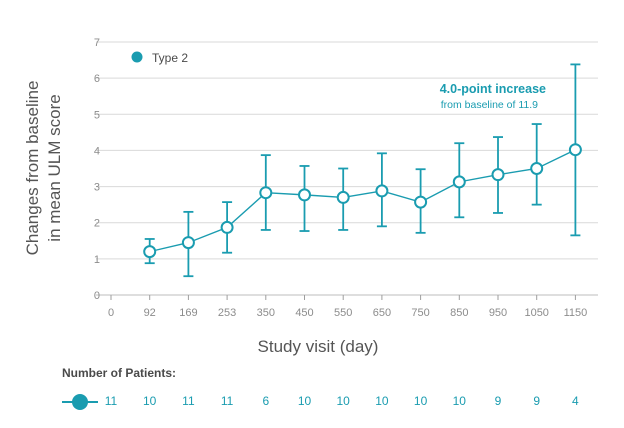 The height and width of the screenshot is (428, 624). Describe the element at coordinates (97, 188) in the screenshot. I see `y-tick-label: 3` at that location.